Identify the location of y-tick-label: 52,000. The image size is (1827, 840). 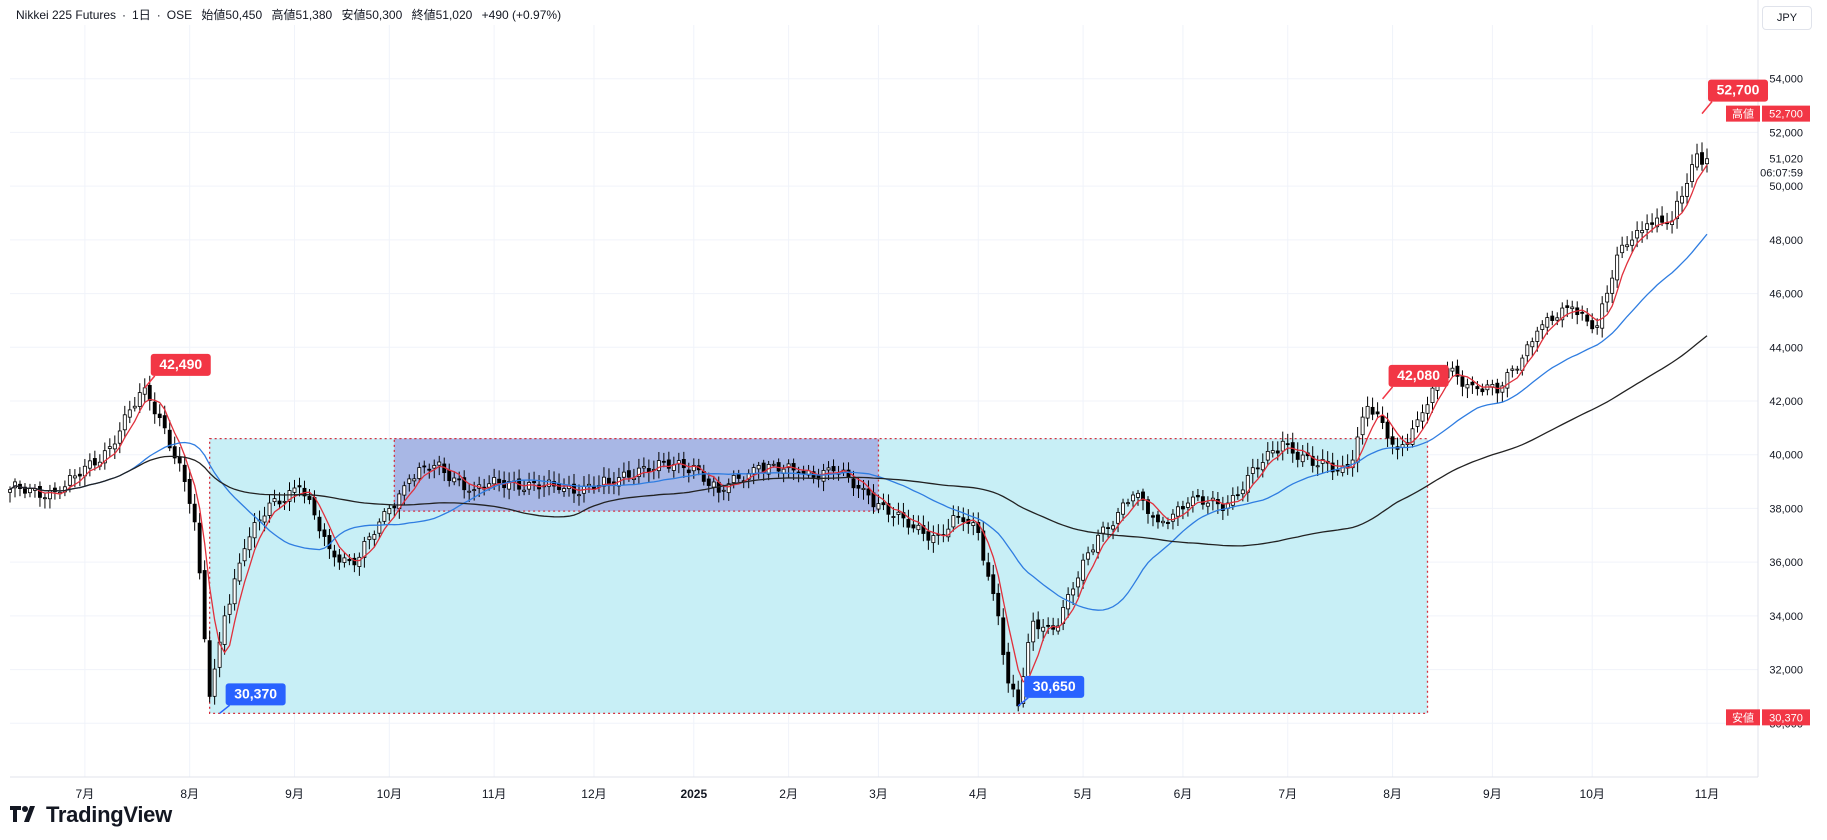
(1786, 133).